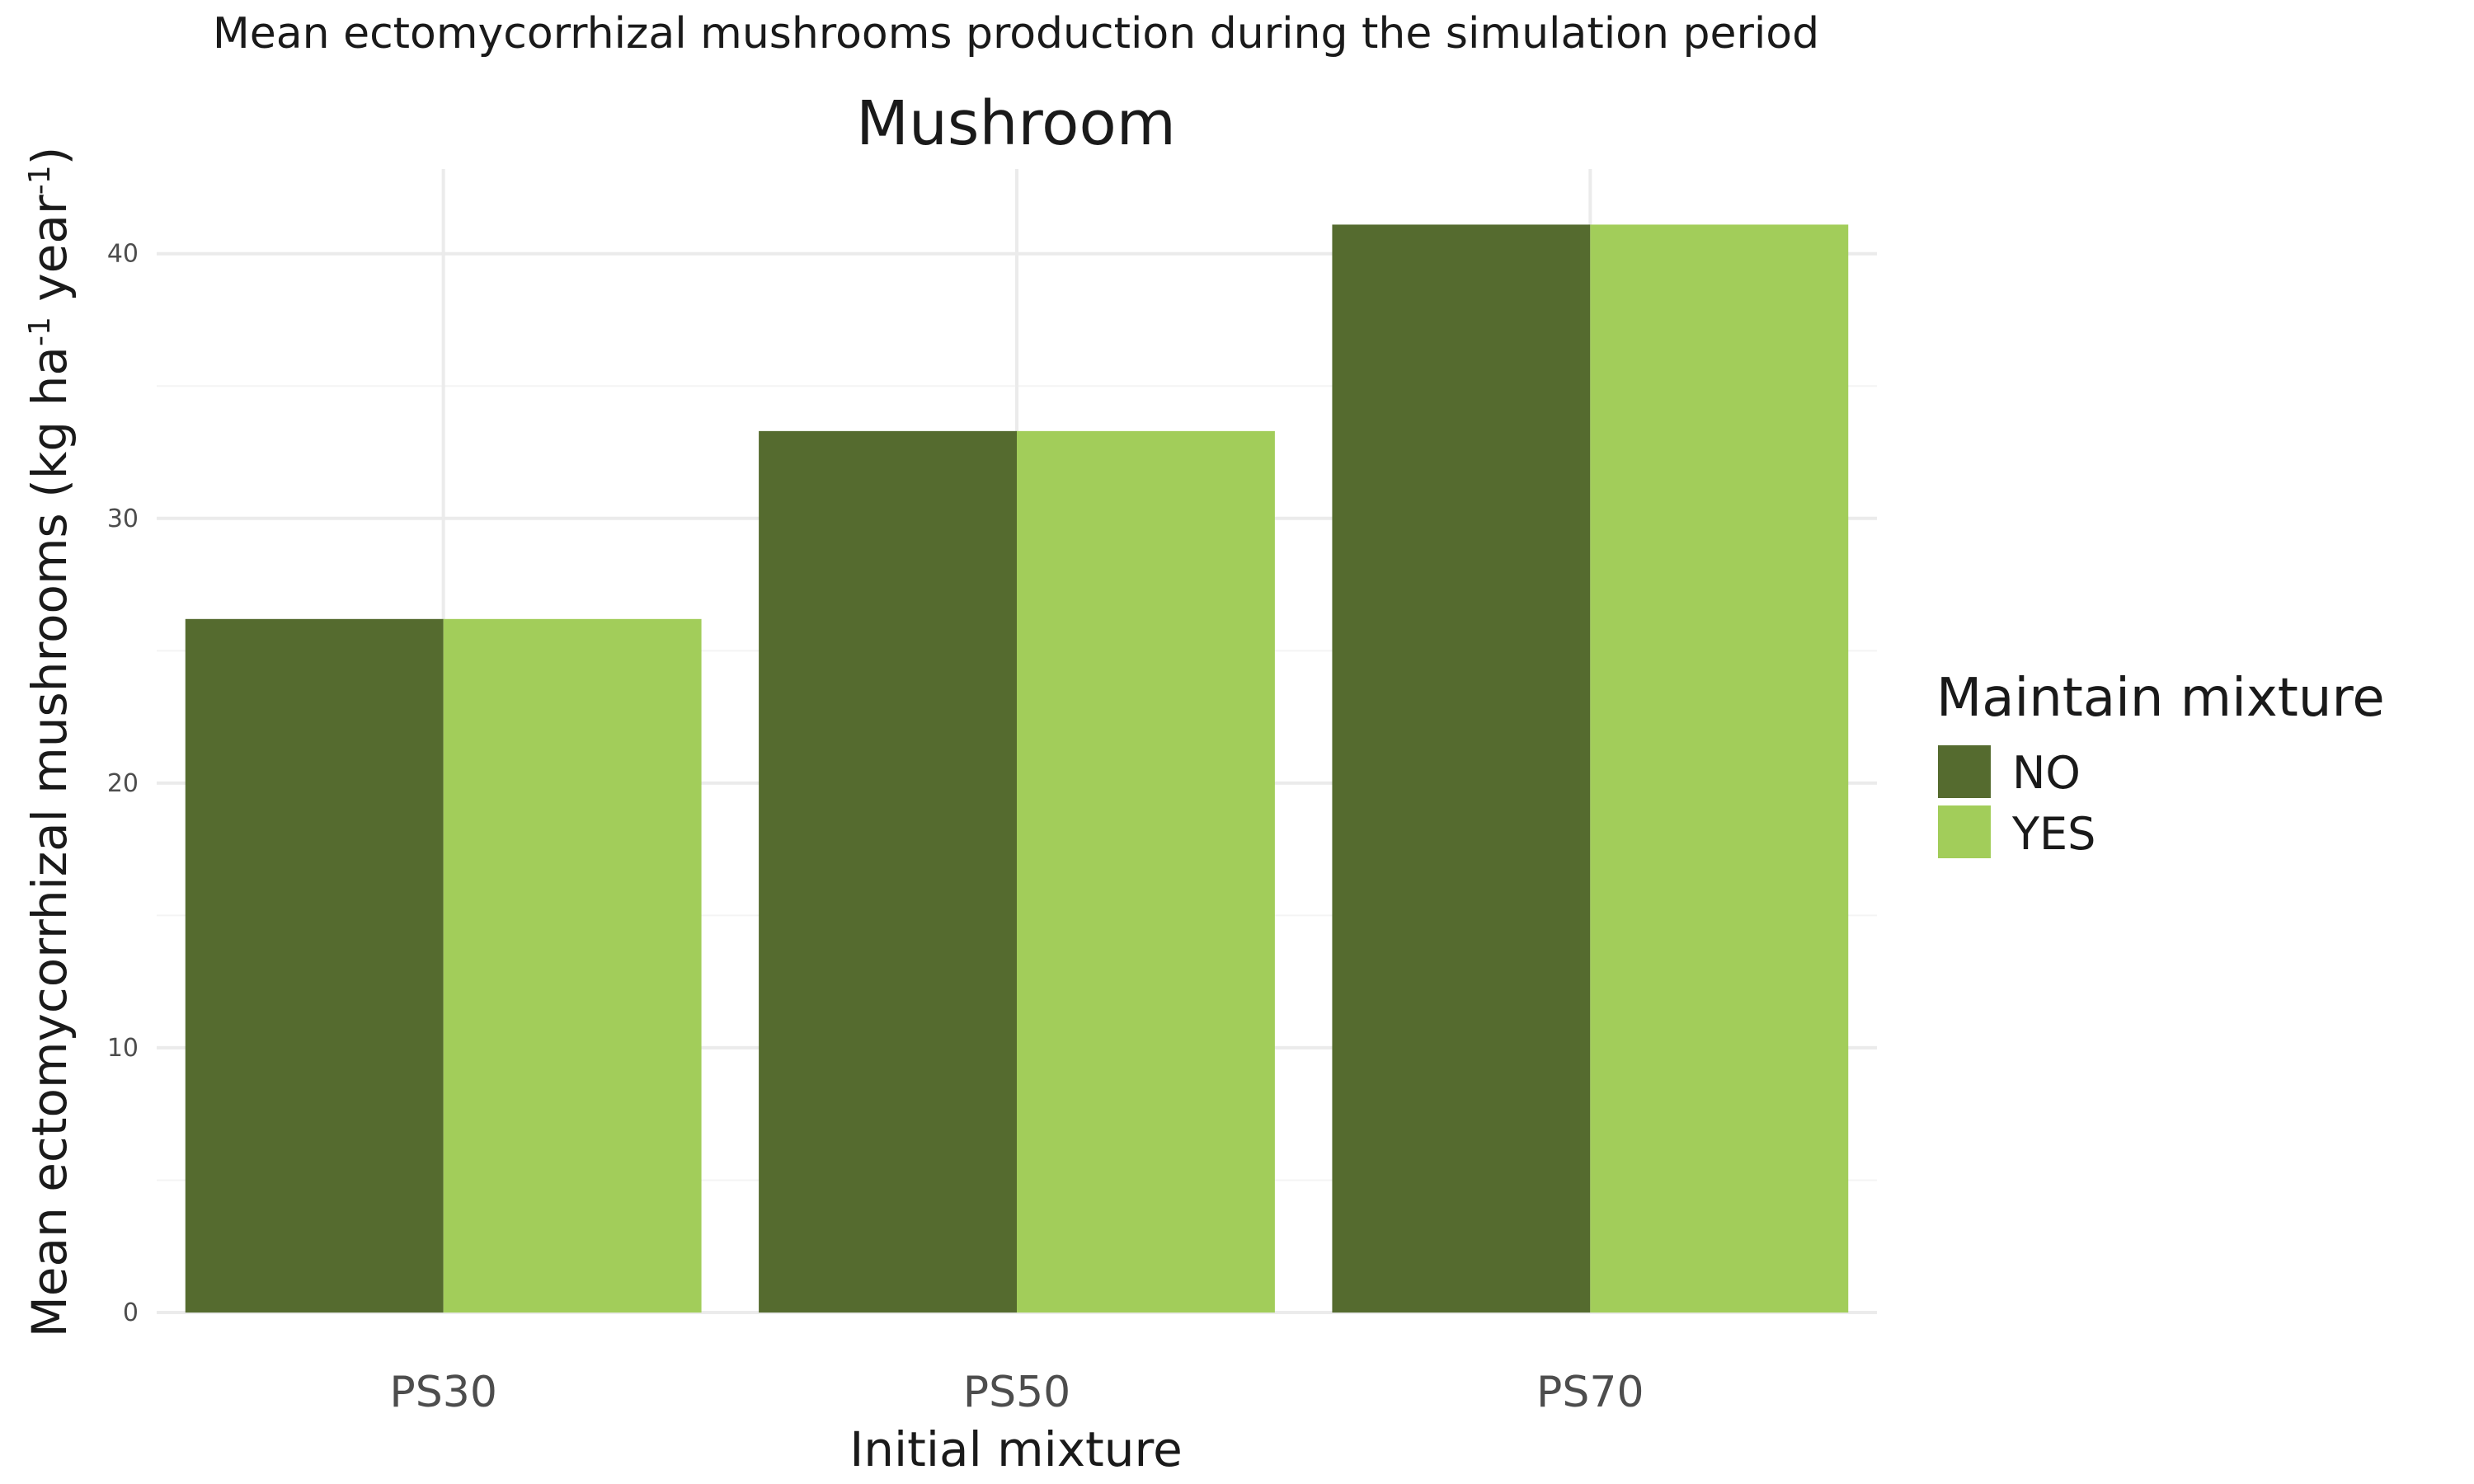 The width and height of the screenshot is (2474, 1484). I want to click on y-axis-label-end: ), so click(49, 156).